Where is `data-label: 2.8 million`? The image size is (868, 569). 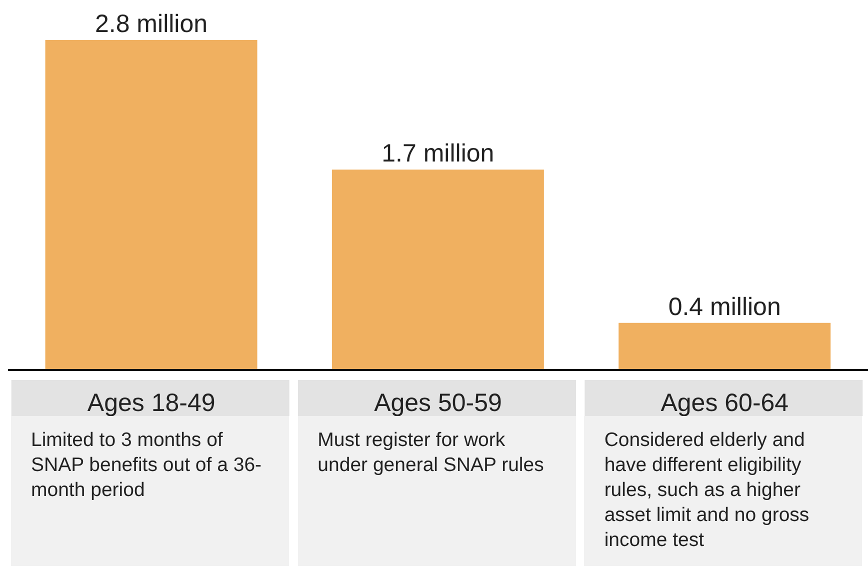 data-label: 2.8 million is located at coordinates (151, 24).